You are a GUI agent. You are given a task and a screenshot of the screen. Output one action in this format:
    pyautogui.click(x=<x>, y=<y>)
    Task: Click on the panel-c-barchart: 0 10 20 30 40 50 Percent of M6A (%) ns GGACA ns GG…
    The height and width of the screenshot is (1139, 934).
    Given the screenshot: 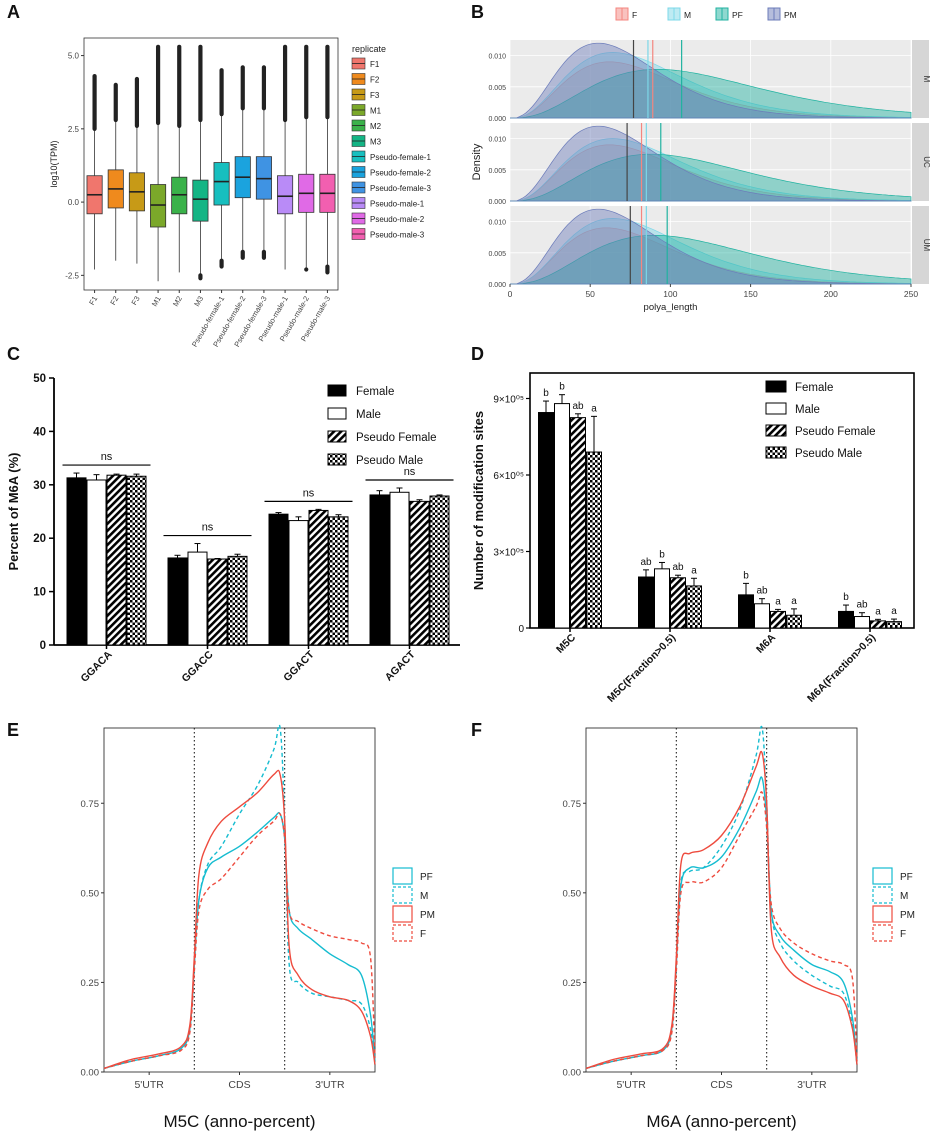 What is the action you would take?
    pyautogui.click(x=233, y=529)
    